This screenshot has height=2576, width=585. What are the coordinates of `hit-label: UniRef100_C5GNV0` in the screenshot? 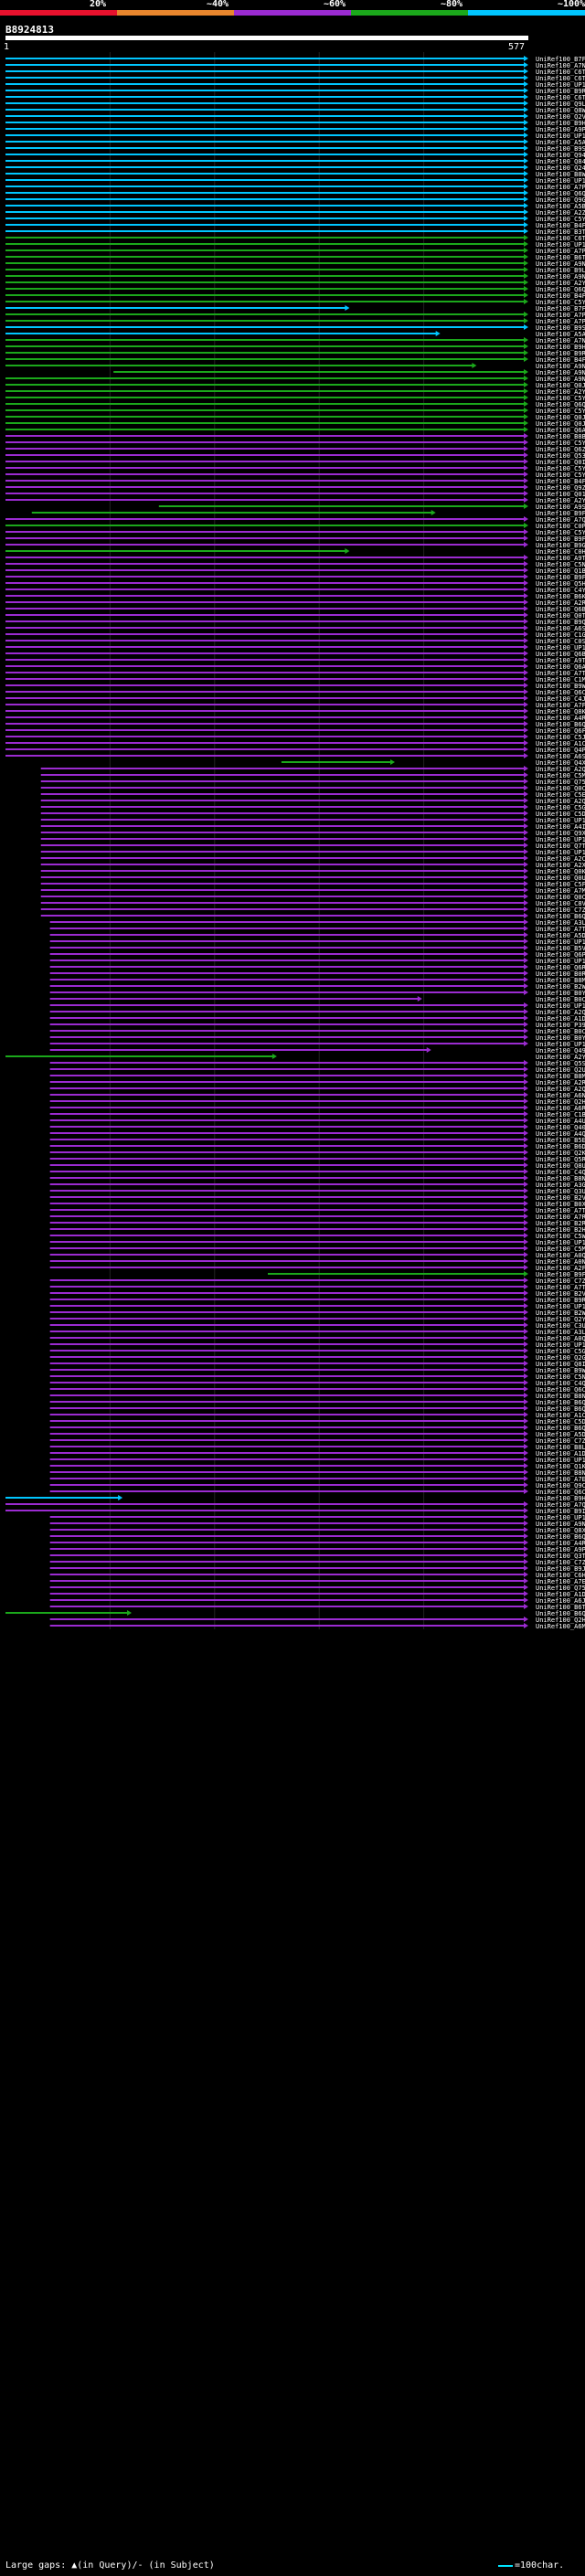 It's located at (561, 1351).